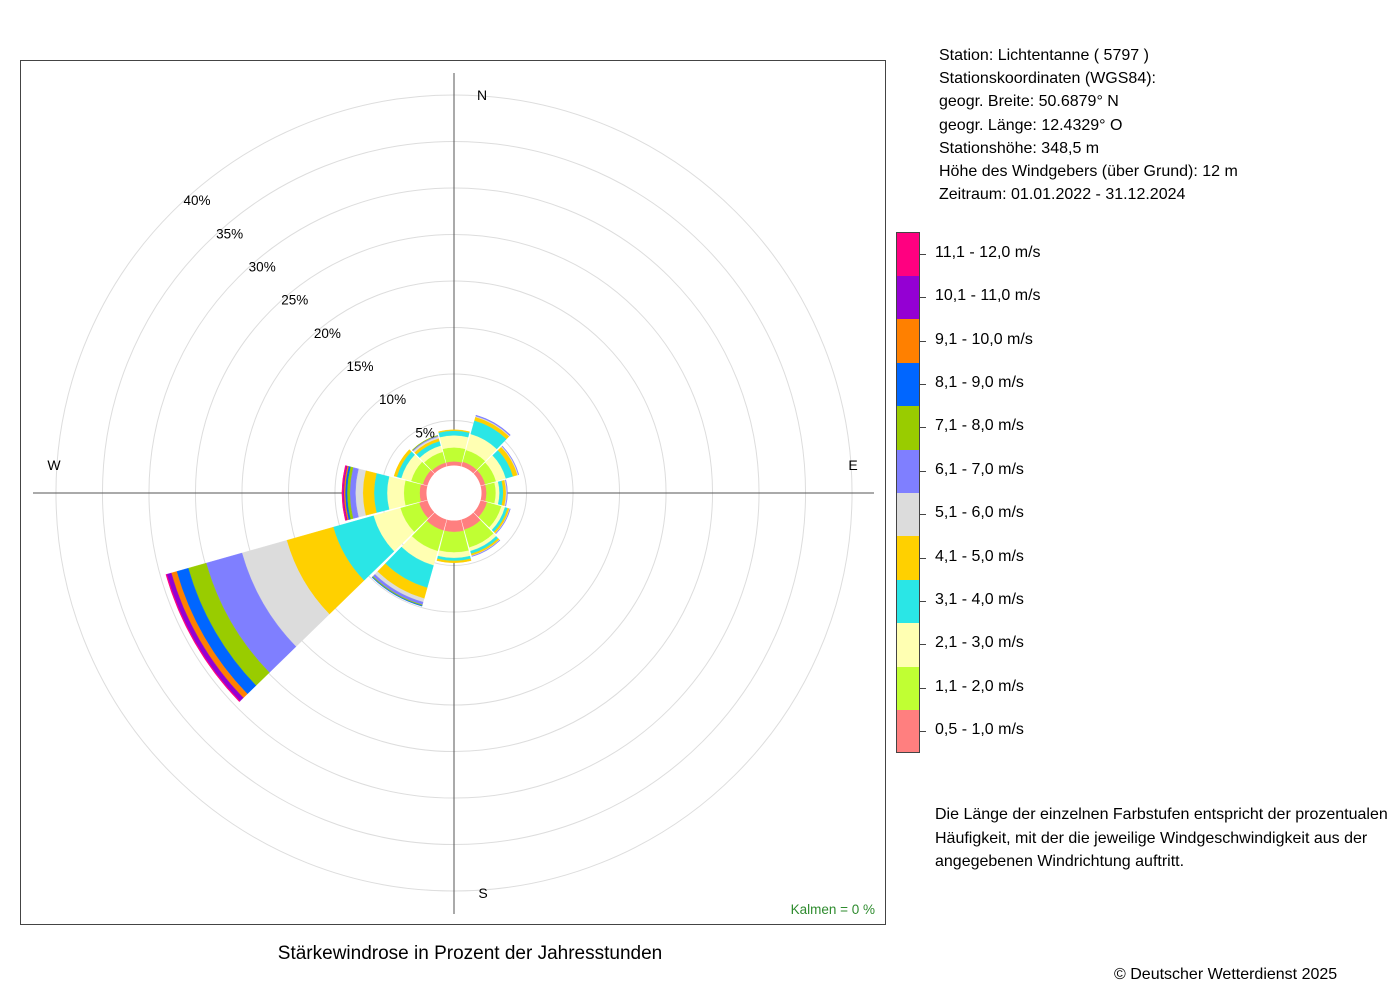 The image size is (1400, 1000). What do you see at coordinates (482, 893) in the screenshot?
I see `compass-label-s: S` at bounding box center [482, 893].